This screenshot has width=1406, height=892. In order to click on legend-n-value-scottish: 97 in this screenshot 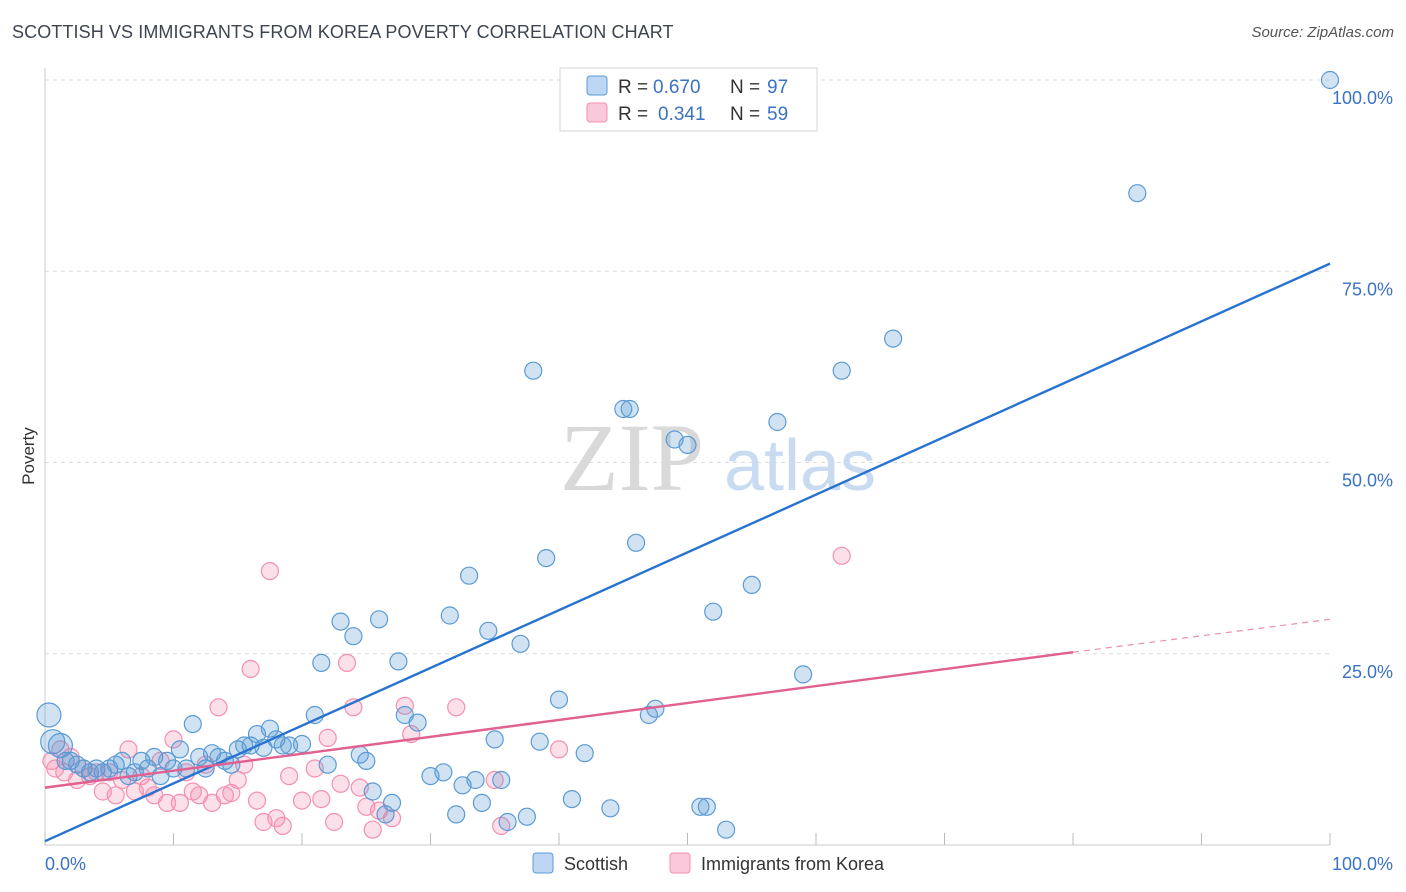, I will do `click(777, 87)`.